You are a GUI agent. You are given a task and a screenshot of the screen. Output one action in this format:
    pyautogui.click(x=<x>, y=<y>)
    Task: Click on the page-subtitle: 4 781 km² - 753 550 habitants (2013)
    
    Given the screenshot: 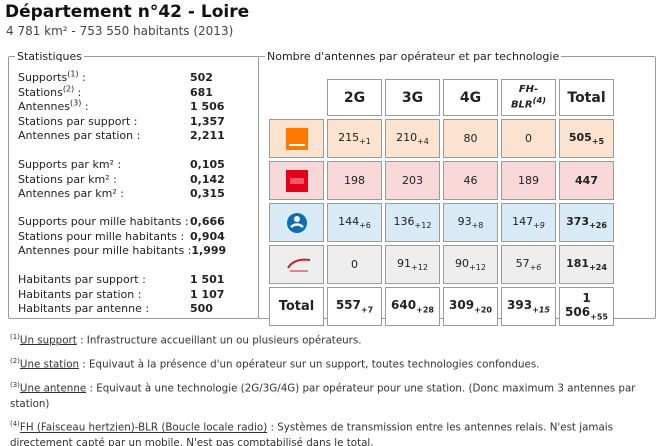 What is the action you would take?
    pyautogui.click(x=120, y=31)
    